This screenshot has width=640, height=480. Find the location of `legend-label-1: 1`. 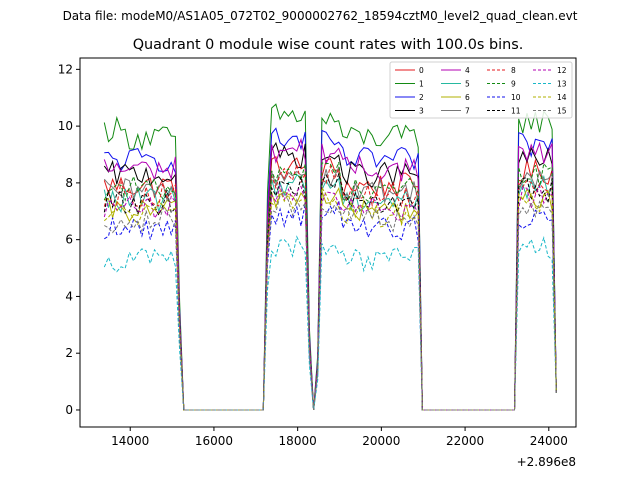

legend-label-1: 1 is located at coordinates (421, 84).